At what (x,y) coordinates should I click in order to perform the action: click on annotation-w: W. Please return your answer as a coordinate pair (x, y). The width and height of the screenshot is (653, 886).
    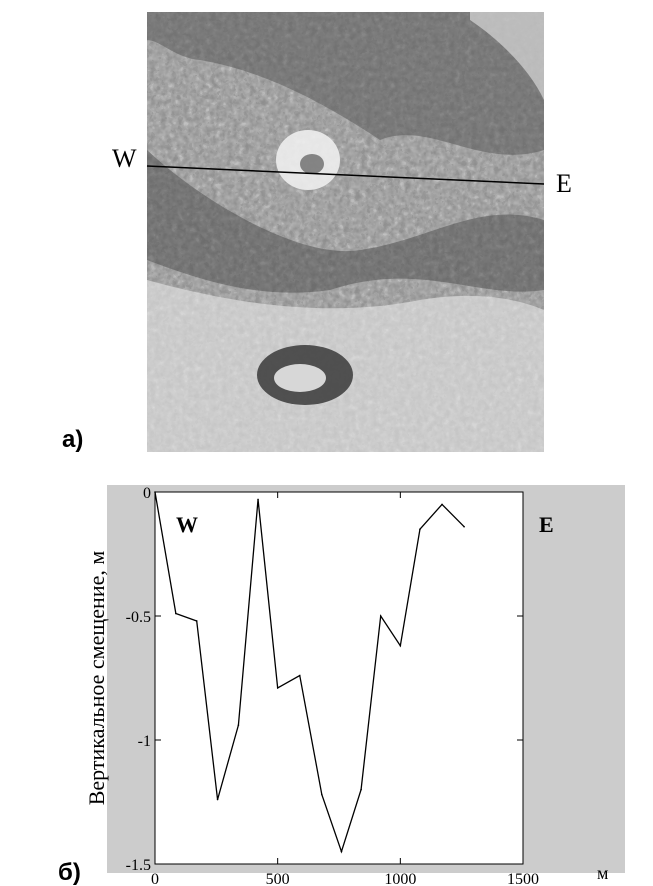
    Looking at the image, I should click on (187, 524).